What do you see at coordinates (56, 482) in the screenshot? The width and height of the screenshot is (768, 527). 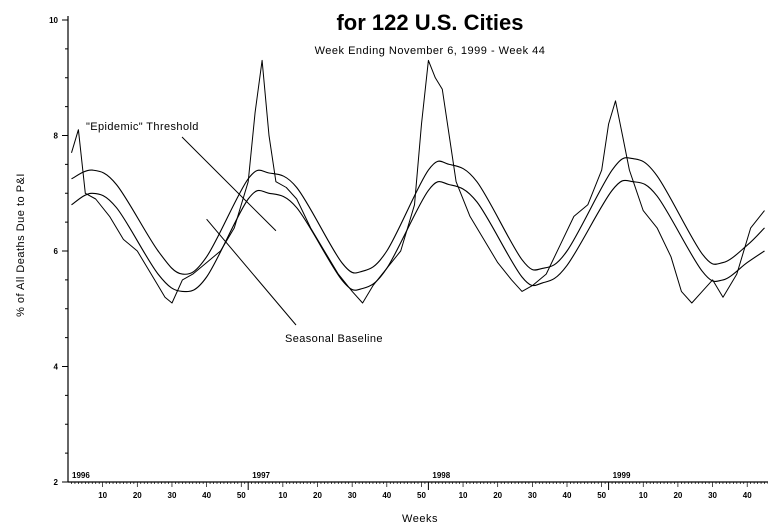 I see `y-tick-label: 2` at bounding box center [56, 482].